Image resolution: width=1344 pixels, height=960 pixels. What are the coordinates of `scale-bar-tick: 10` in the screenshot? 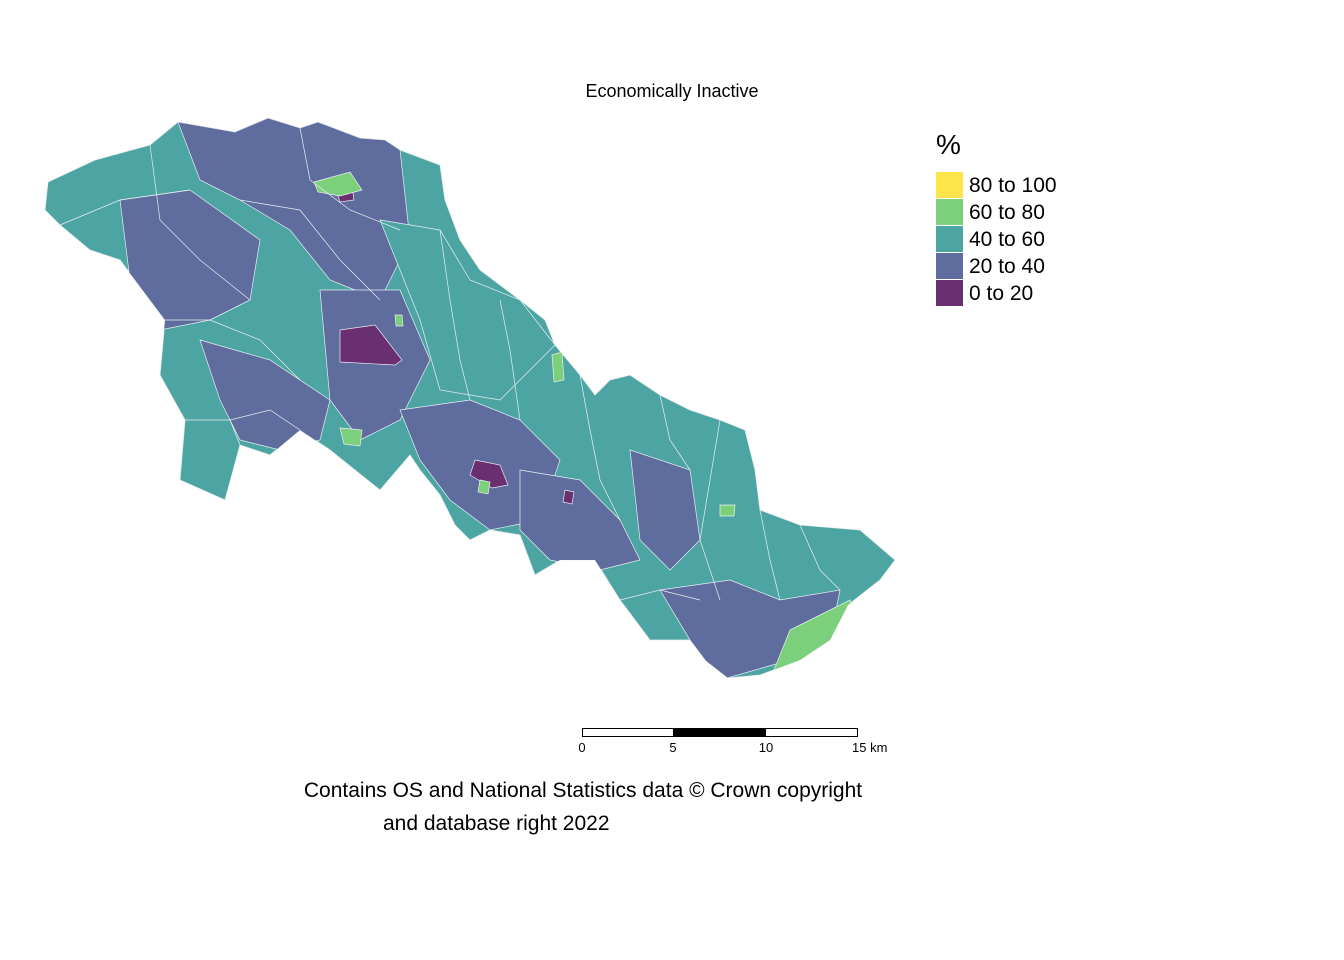 It's located at (766, 747).